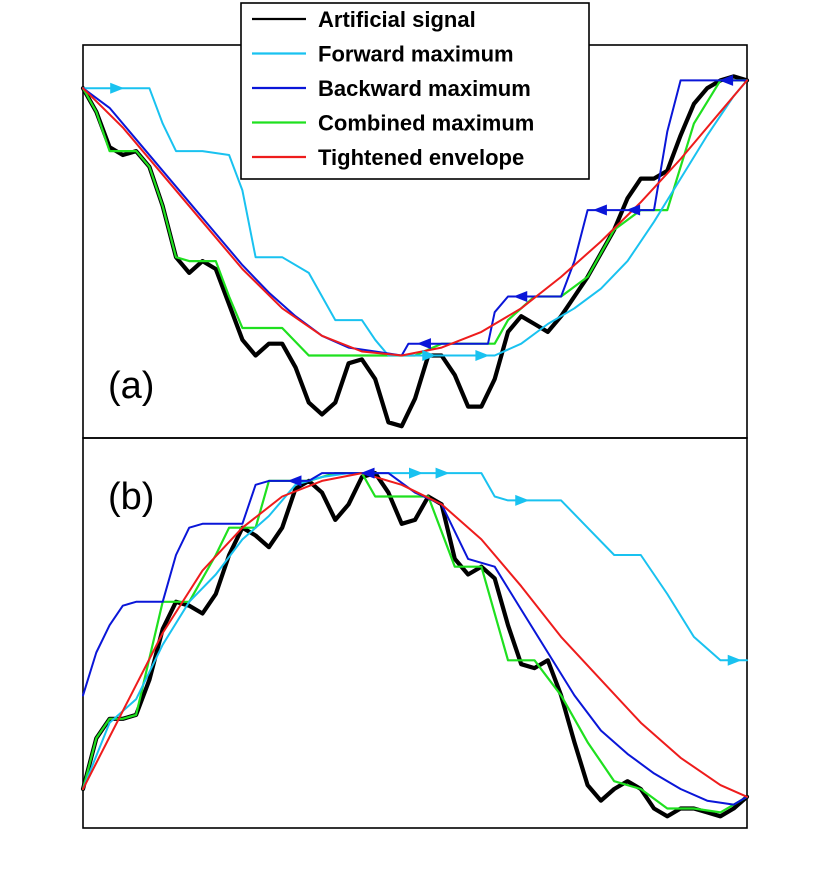 This screenshot has width=830, height=874. Describe the element at coordinates (426, 123) in the screenshot. I see `legend-label: Combined maximum` at that location.